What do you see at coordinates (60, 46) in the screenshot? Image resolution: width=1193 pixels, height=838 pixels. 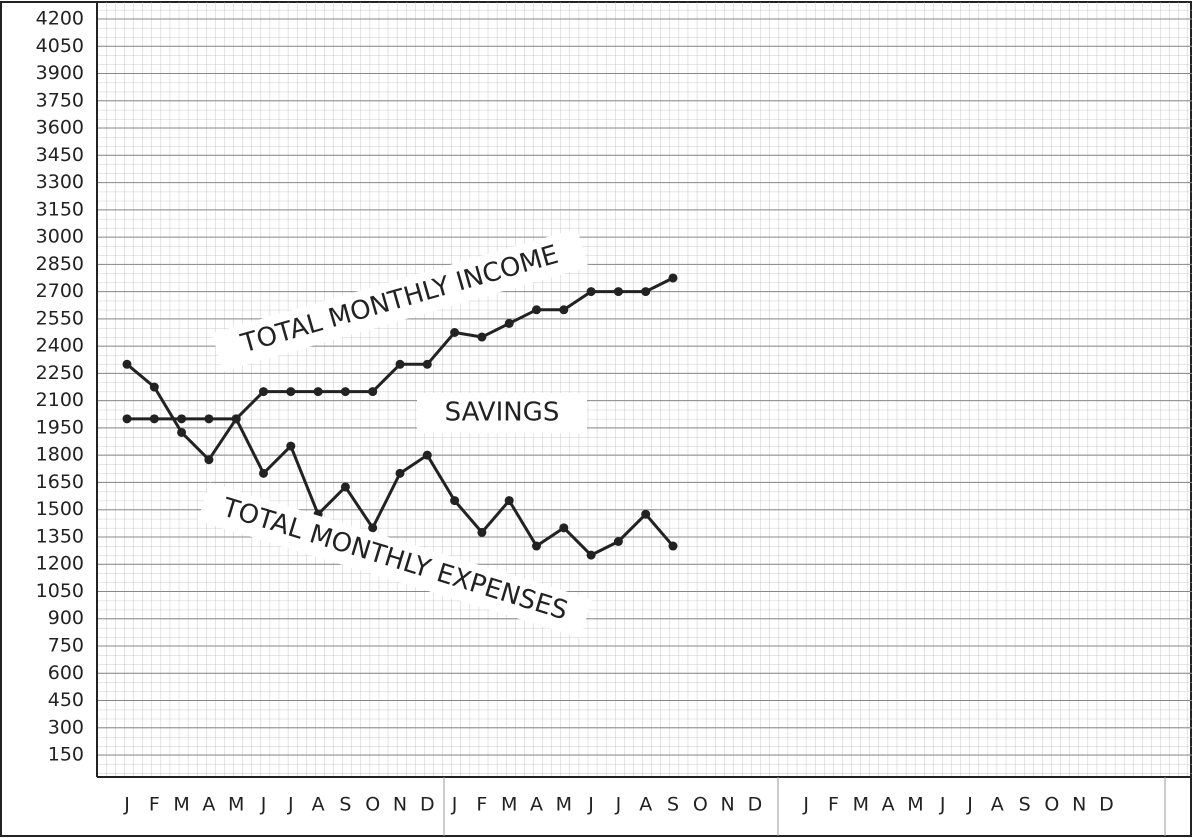 I see `y-tick-label: 4050` at bounding box center [60, 46].